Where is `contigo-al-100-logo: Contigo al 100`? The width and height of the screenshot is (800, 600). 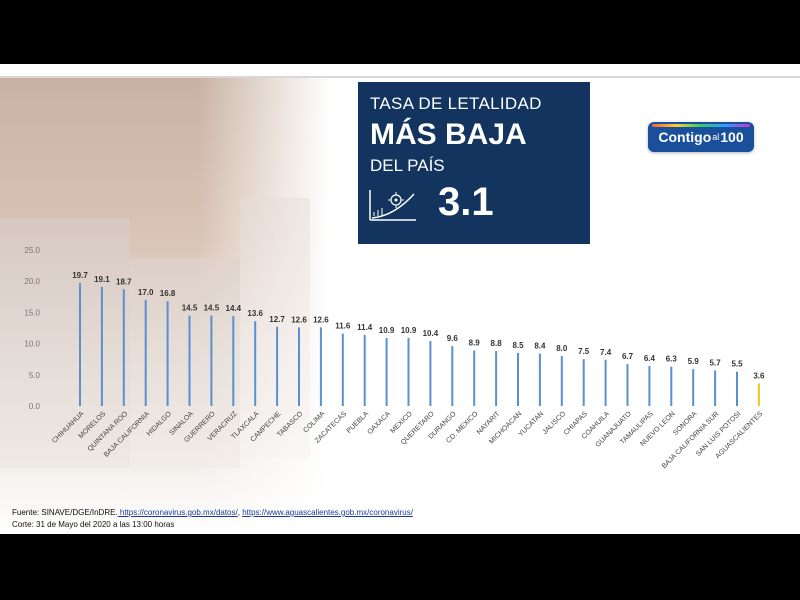 contigo-al-100-logo: Contigo al 100 is located at coordinates (701, 137).